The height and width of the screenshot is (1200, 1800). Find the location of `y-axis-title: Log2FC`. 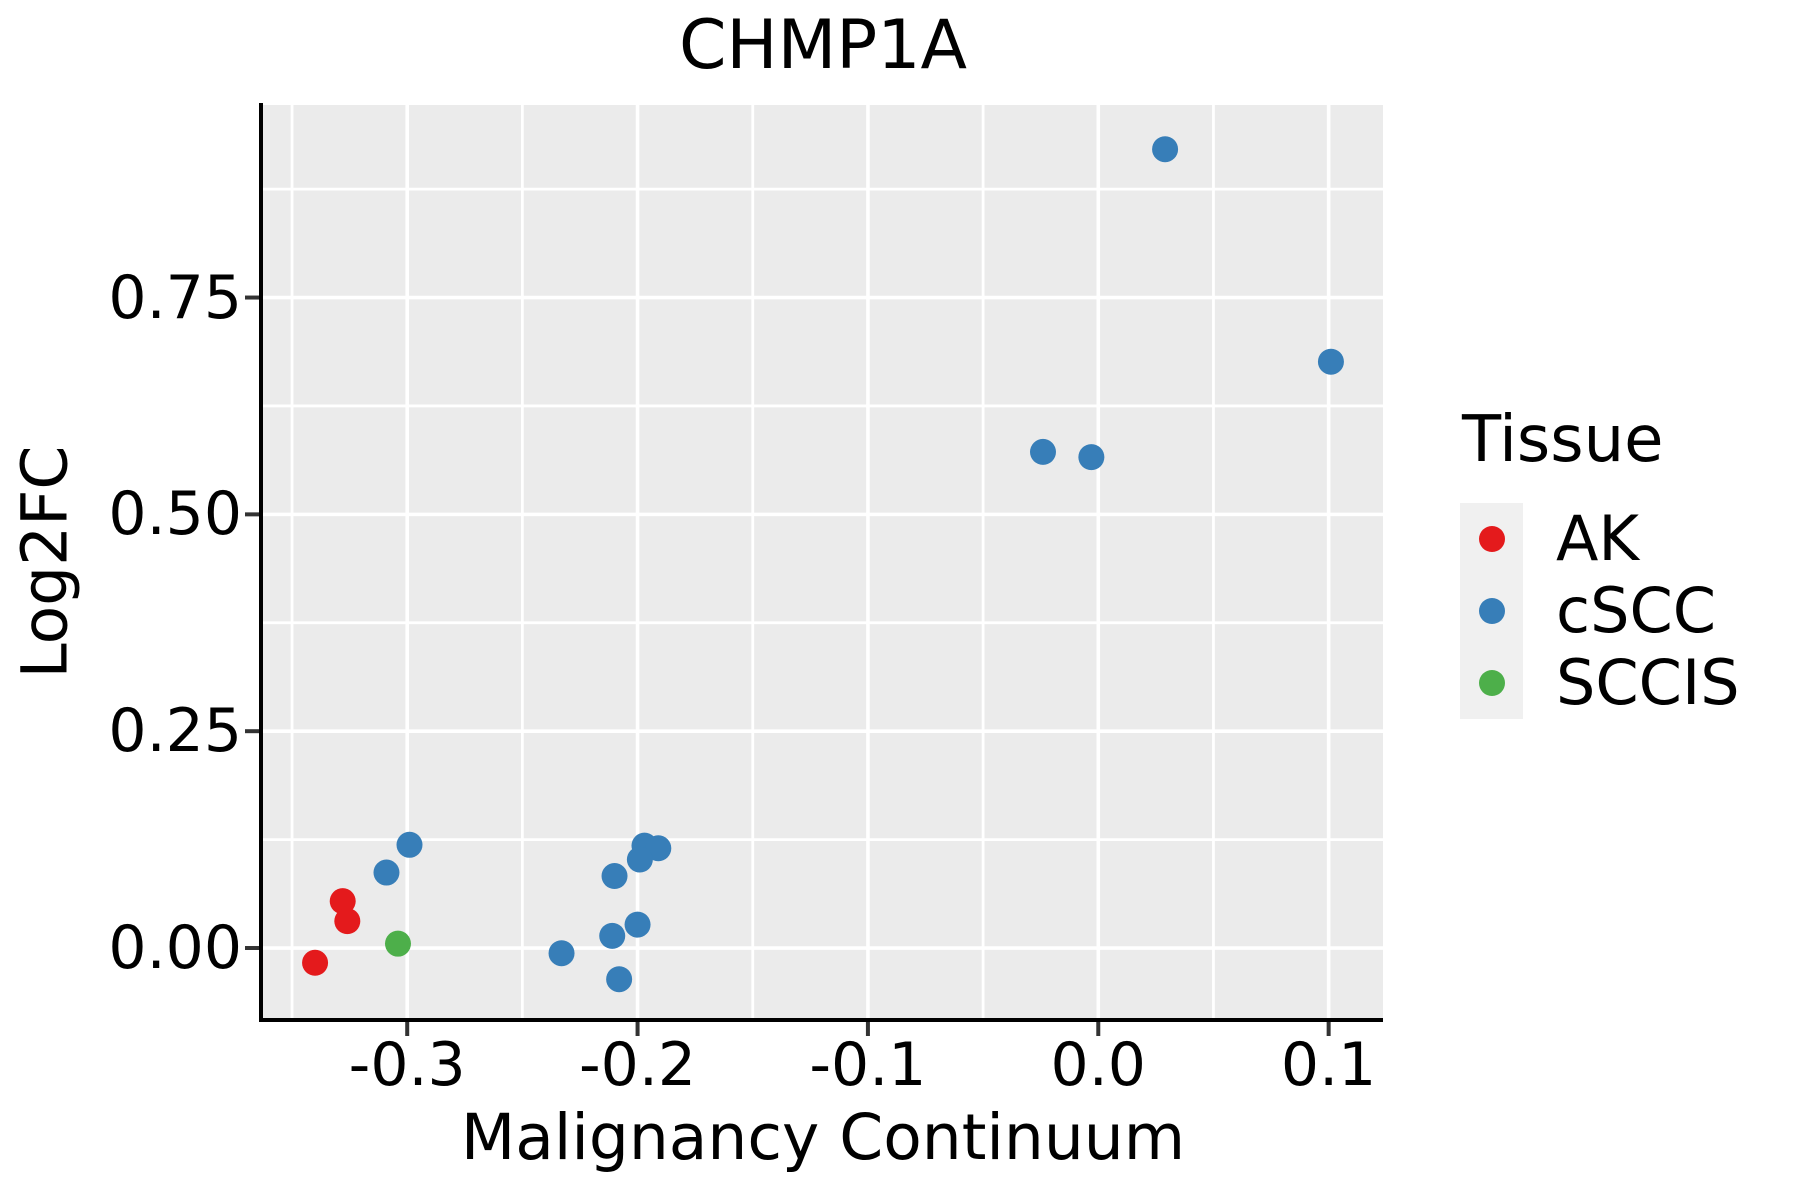

y-axis-title: Log2FC is located at coordinates (45, 562).